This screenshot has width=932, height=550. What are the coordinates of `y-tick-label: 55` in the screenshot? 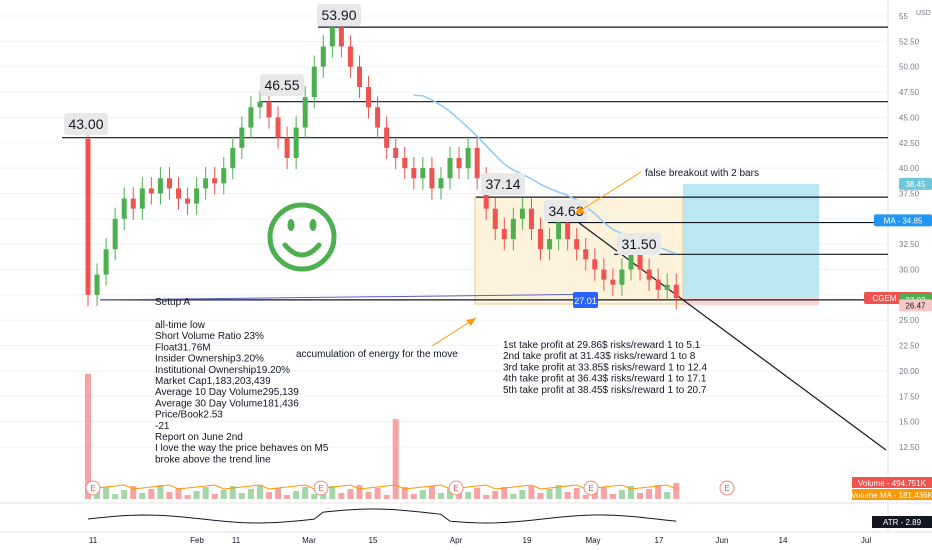 It's located at (903, 16).